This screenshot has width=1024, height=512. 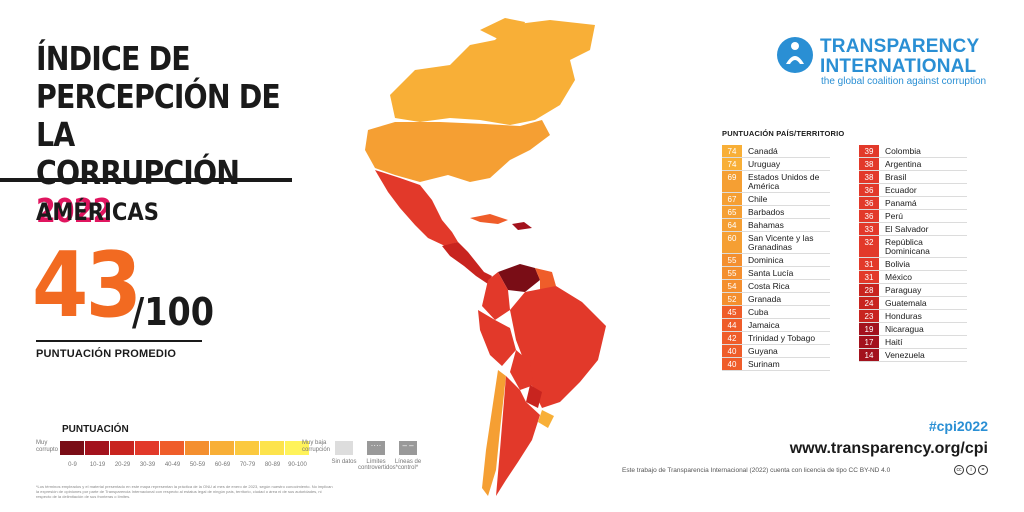 I want to click on score-cell: 40, so click(x=732, y=351).